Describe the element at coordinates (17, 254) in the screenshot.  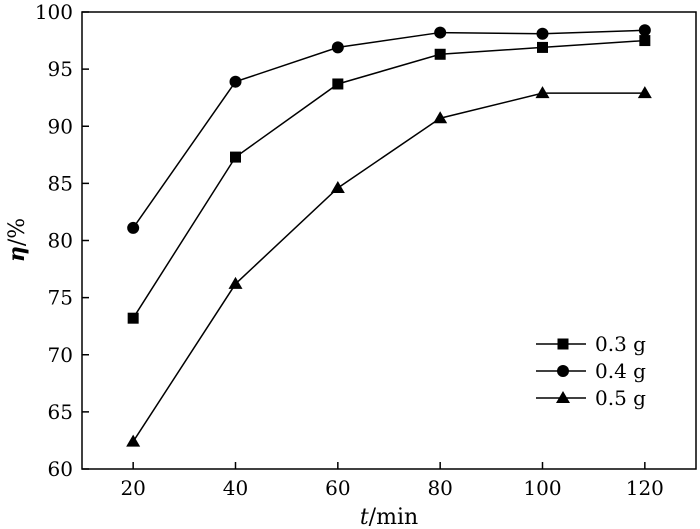
I see `y-axis-title-symbol: η` at that location.